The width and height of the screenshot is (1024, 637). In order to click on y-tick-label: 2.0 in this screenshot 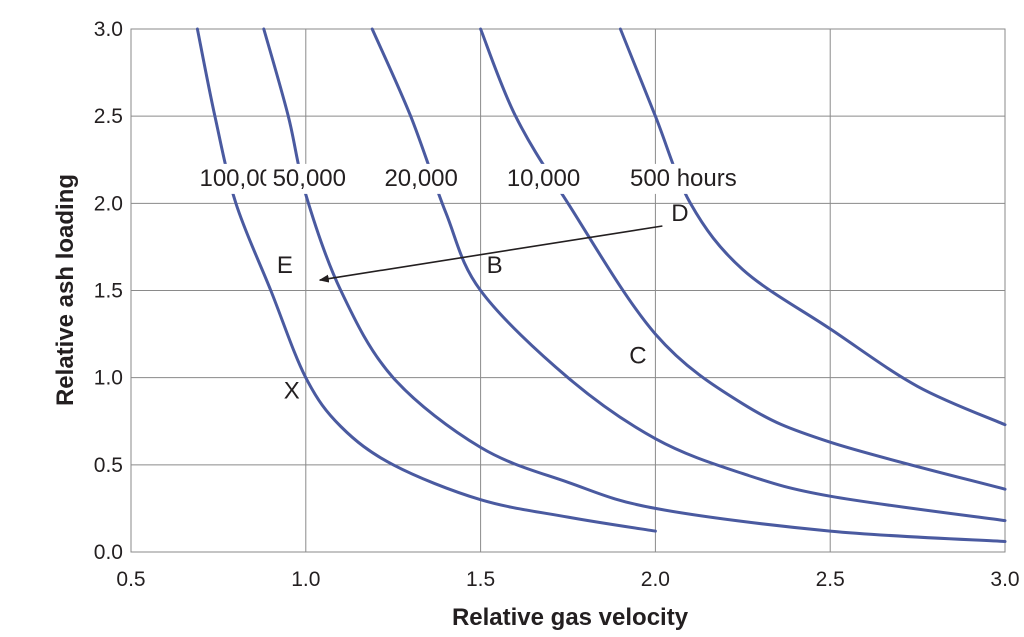, I will do `click(108, 203)`.